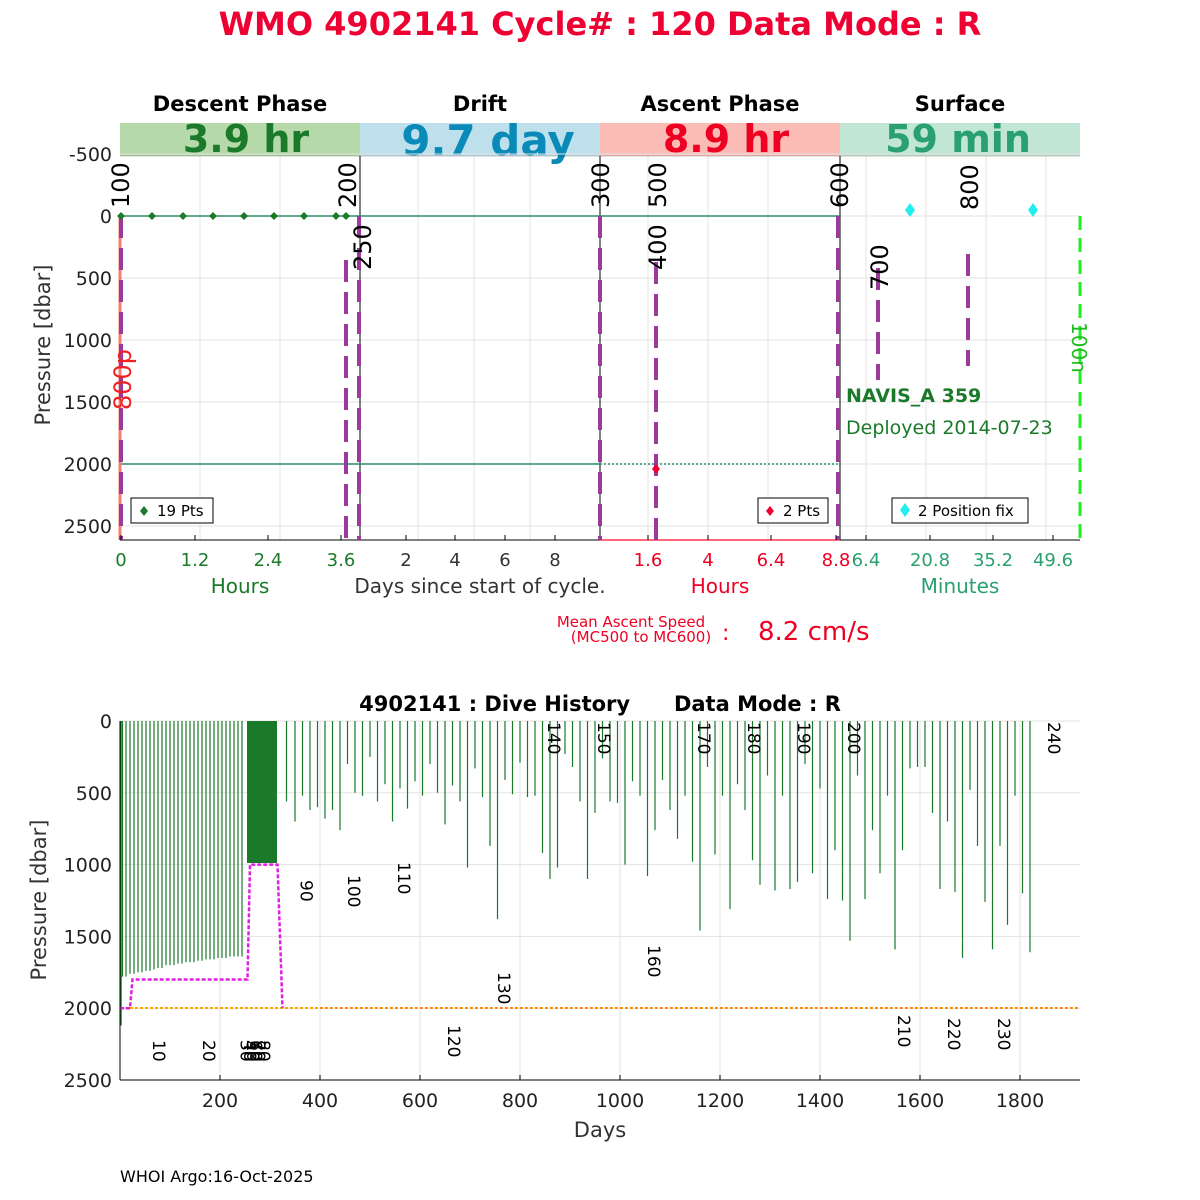  I want to click on top-x-tick-label: 2.4, so click(268, 560).